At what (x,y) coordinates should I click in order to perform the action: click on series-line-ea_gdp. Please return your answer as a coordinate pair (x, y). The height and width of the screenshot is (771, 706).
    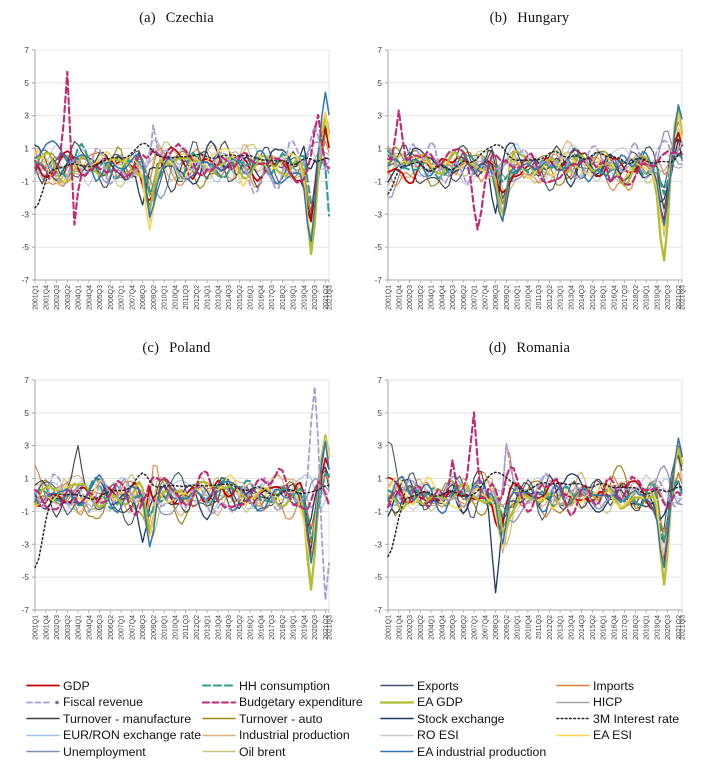
    Looking at the image, I should click on (534, 184).